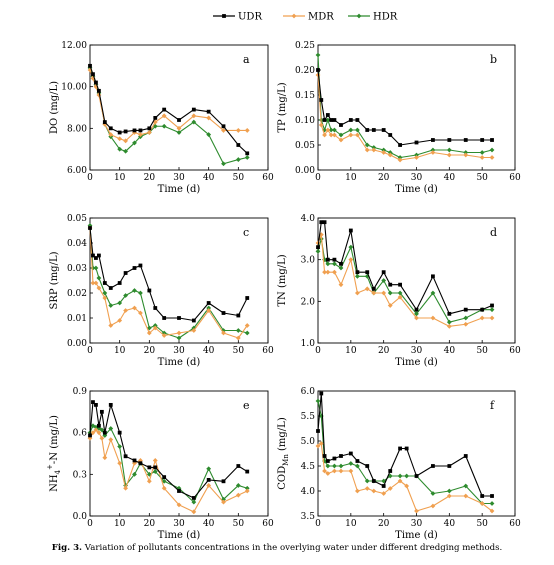 This screenshot has width=554, height=565. What do you see at coordinates (318, 178) in the screenshot?
I see `x-tick-label: 0` at bounding box center [318, 178].